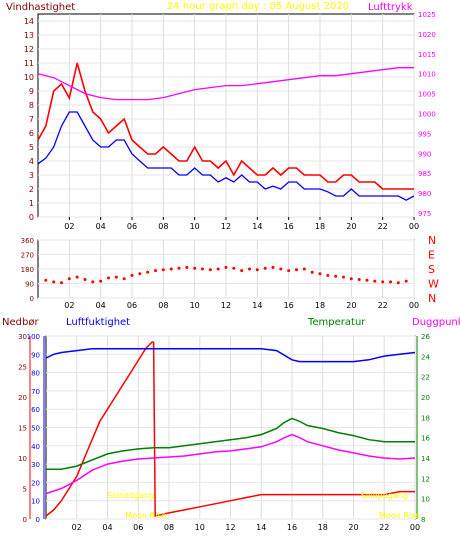 The width and height of the screenshot is (460, 547). I want to click on wind-y-tick-label: 8, so click(31, 105).